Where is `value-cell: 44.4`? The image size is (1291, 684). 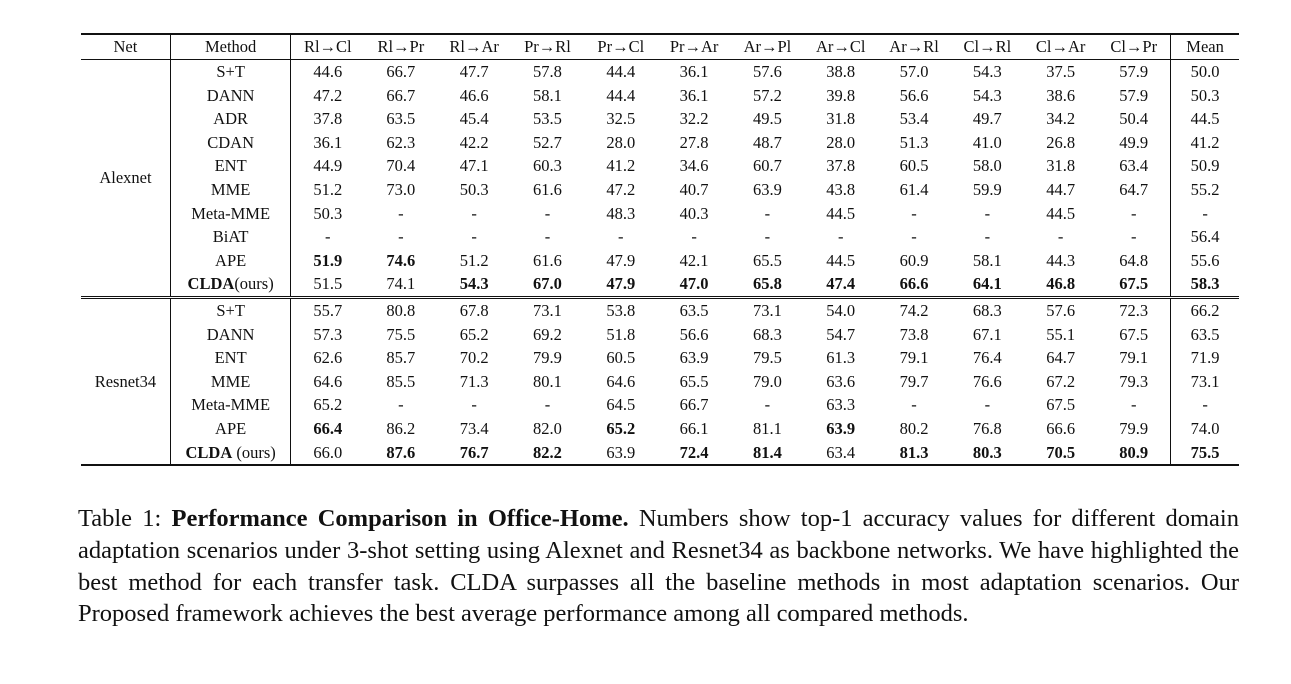
value-cell: 44.4 is located at coordinates (620, 72).